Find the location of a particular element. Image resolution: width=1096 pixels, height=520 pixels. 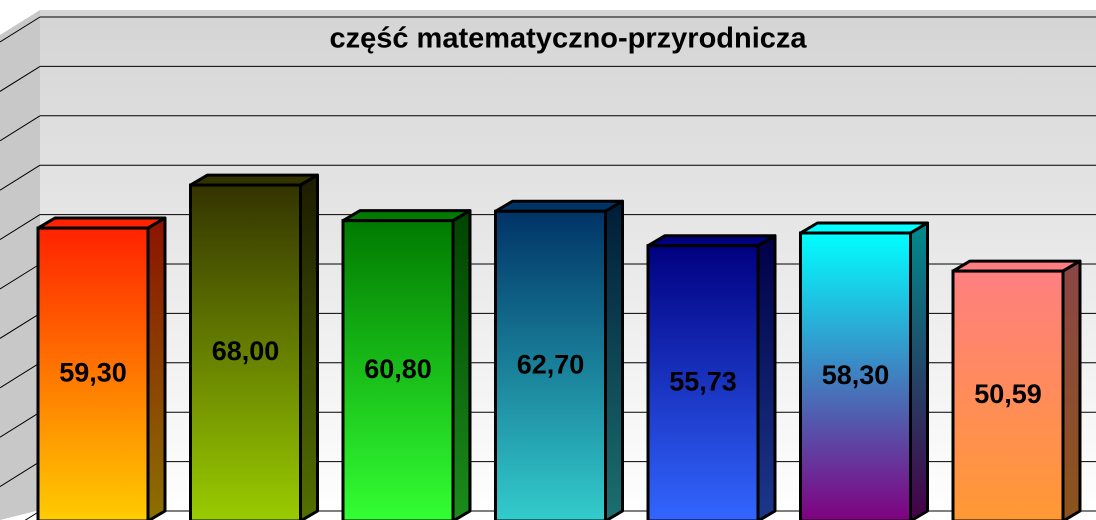

value-label: 60,80 is located at coordinates (398, 369).